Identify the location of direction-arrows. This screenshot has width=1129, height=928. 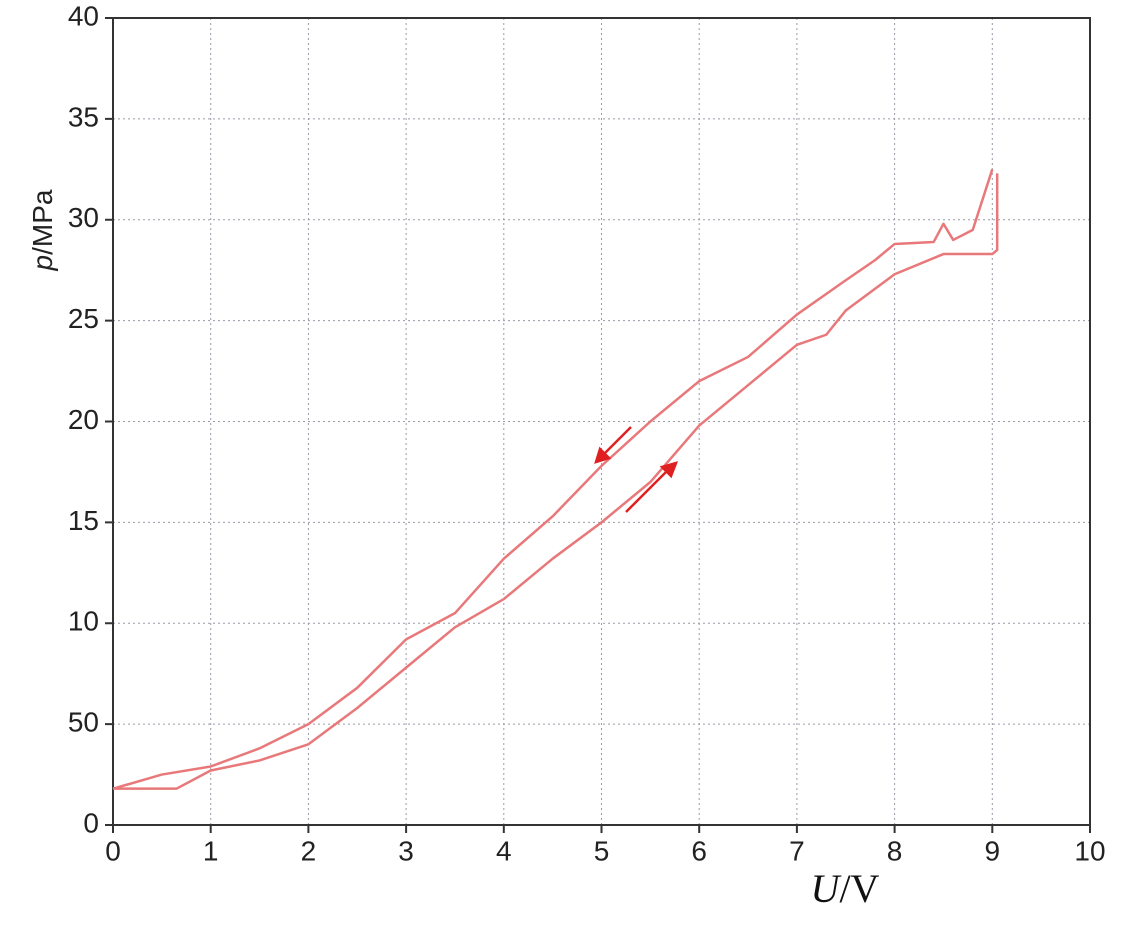
(636, 469).